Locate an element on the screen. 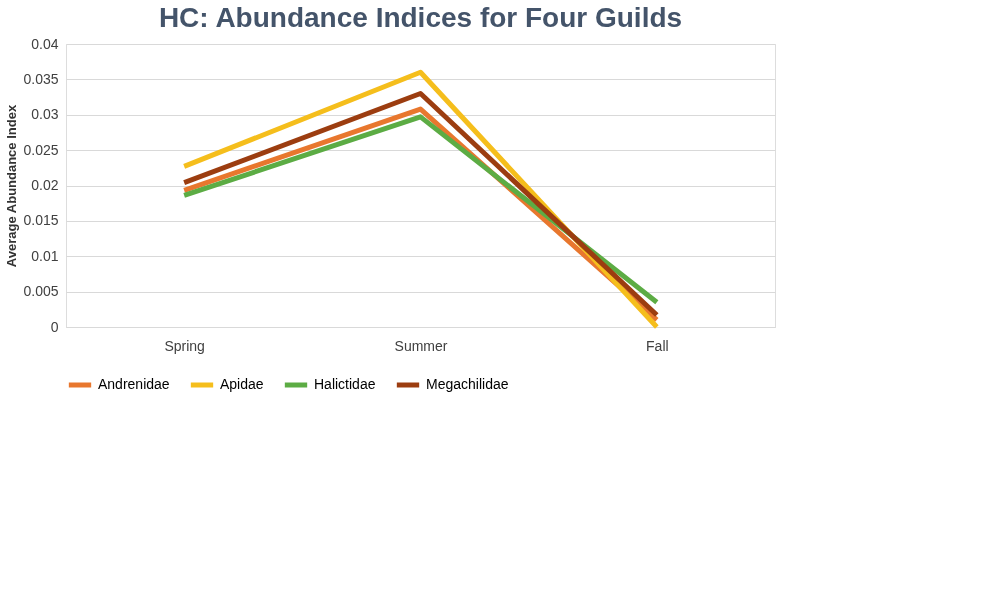 Image resolution: width=1003 pixels, height=593 pixels. y-tick-label: 0.01 is located at coordinates (45, 255).